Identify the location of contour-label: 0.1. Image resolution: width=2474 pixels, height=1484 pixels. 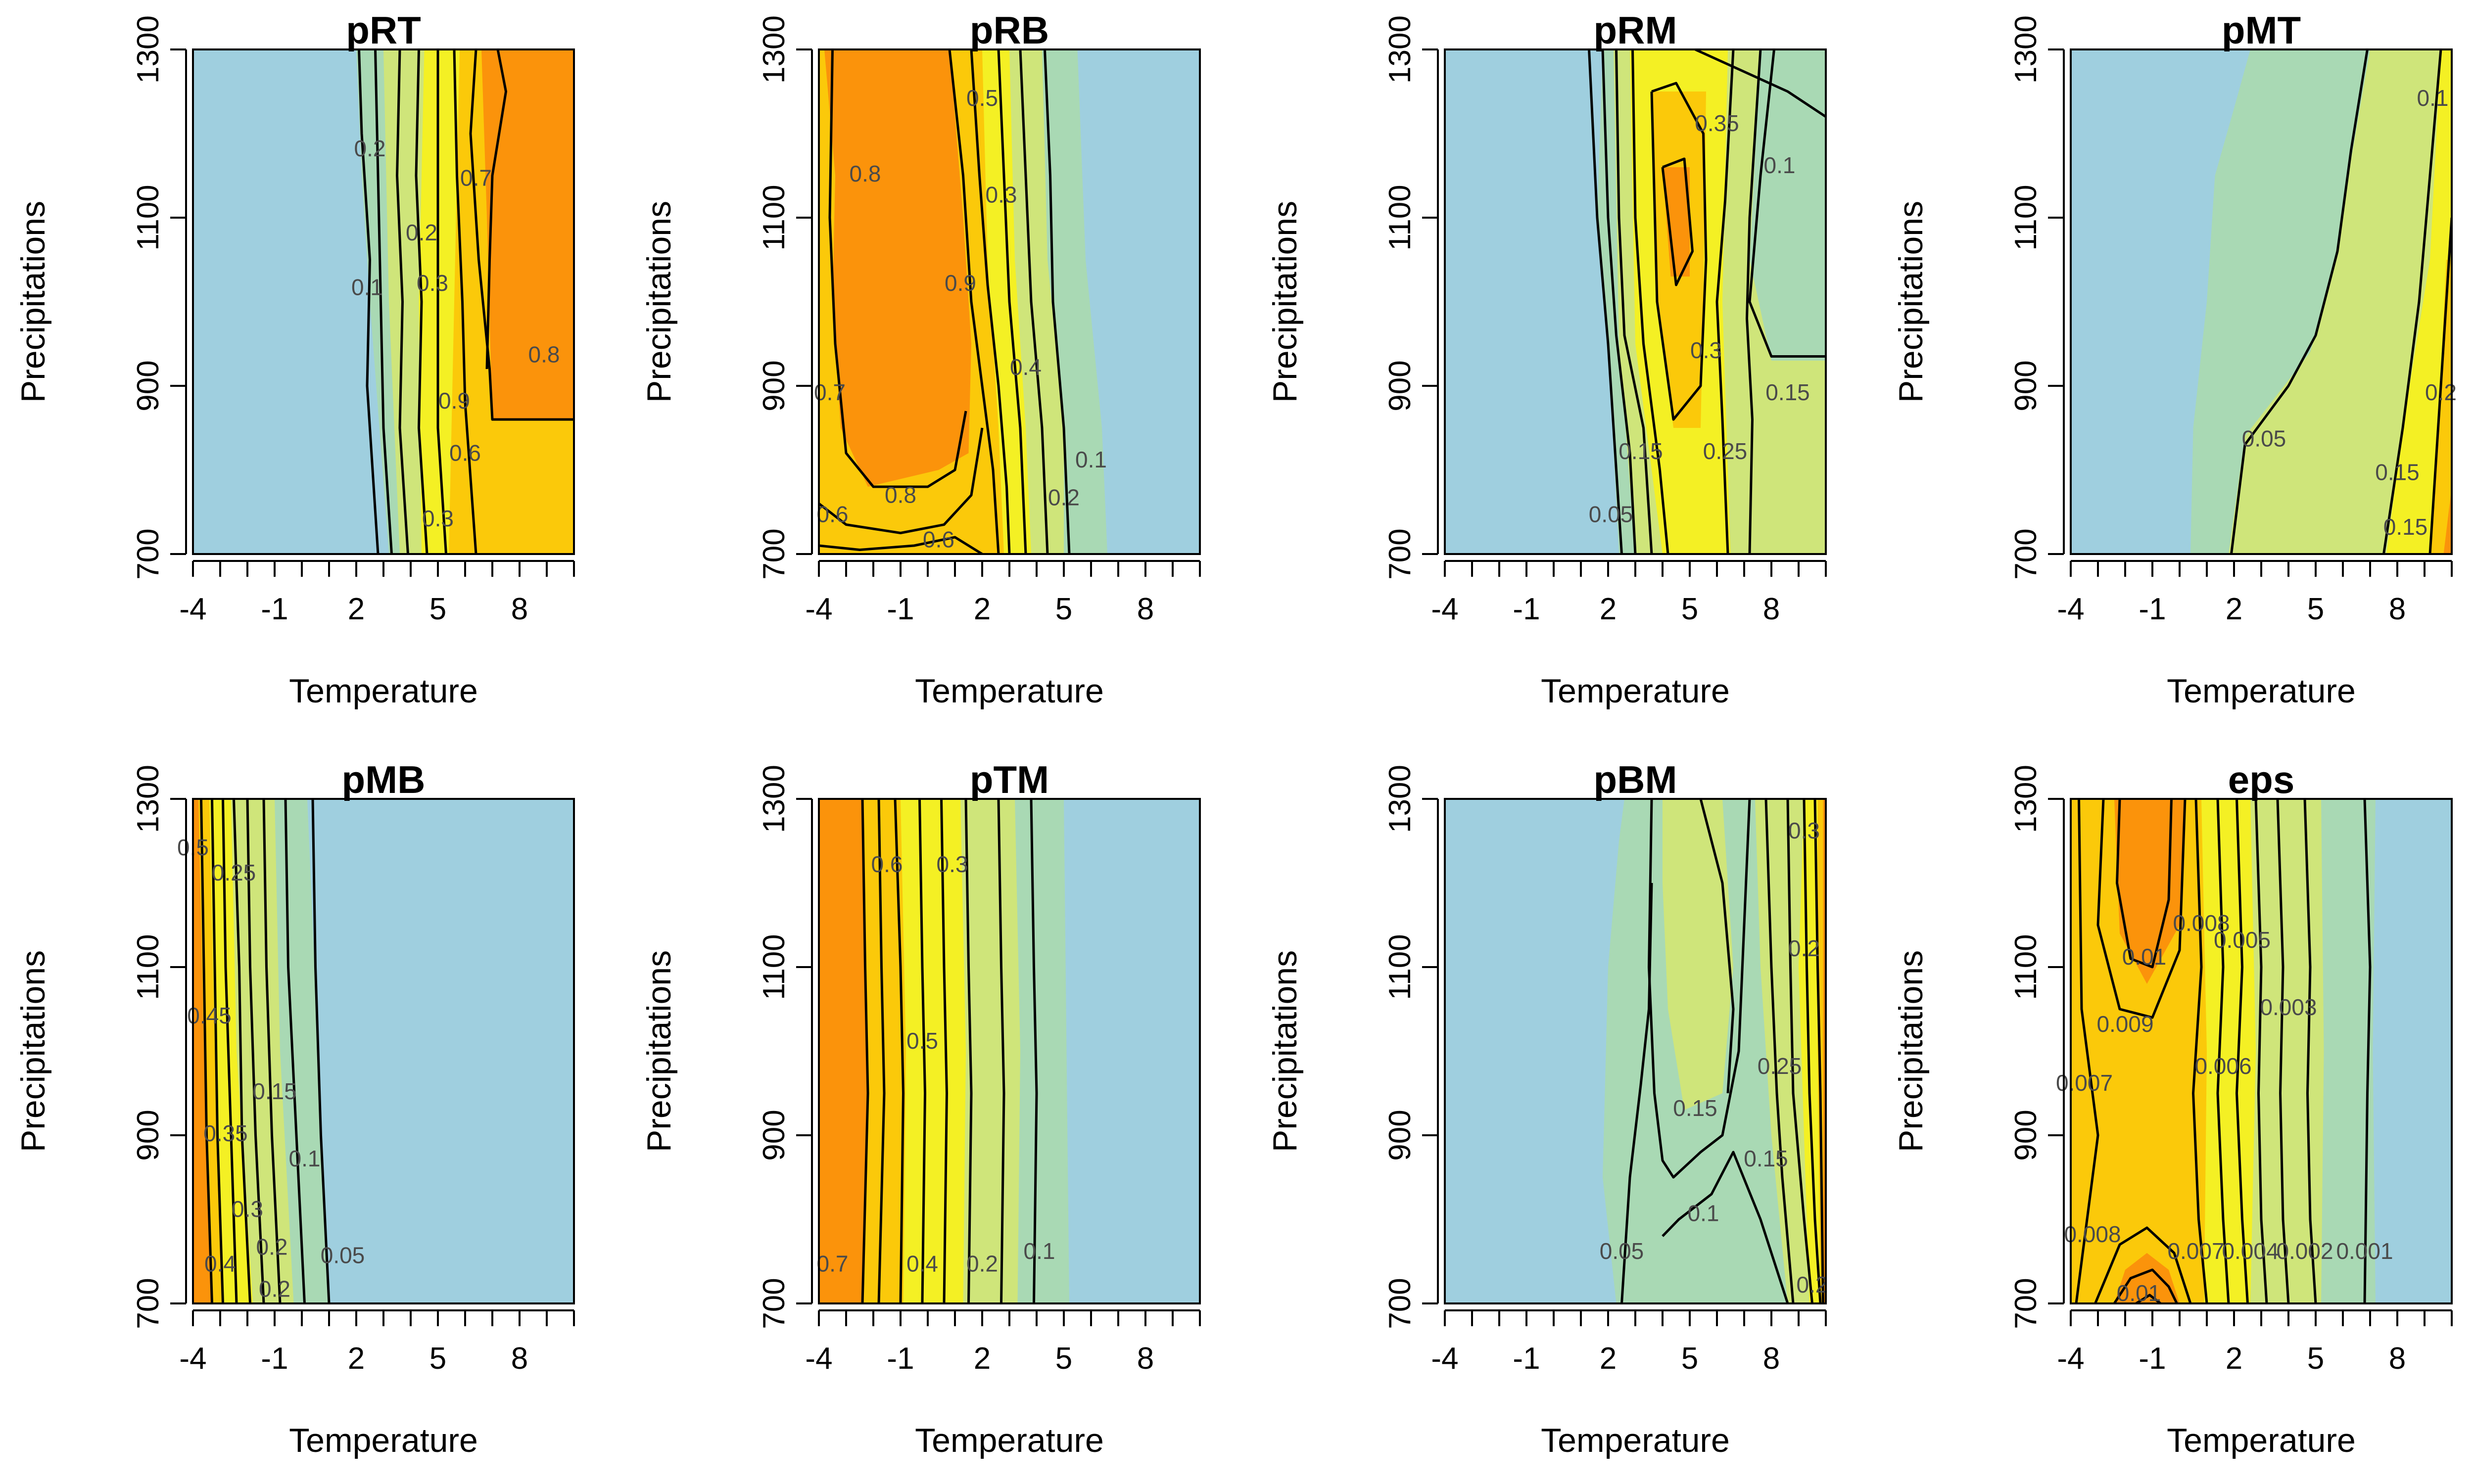
(2433, 98).